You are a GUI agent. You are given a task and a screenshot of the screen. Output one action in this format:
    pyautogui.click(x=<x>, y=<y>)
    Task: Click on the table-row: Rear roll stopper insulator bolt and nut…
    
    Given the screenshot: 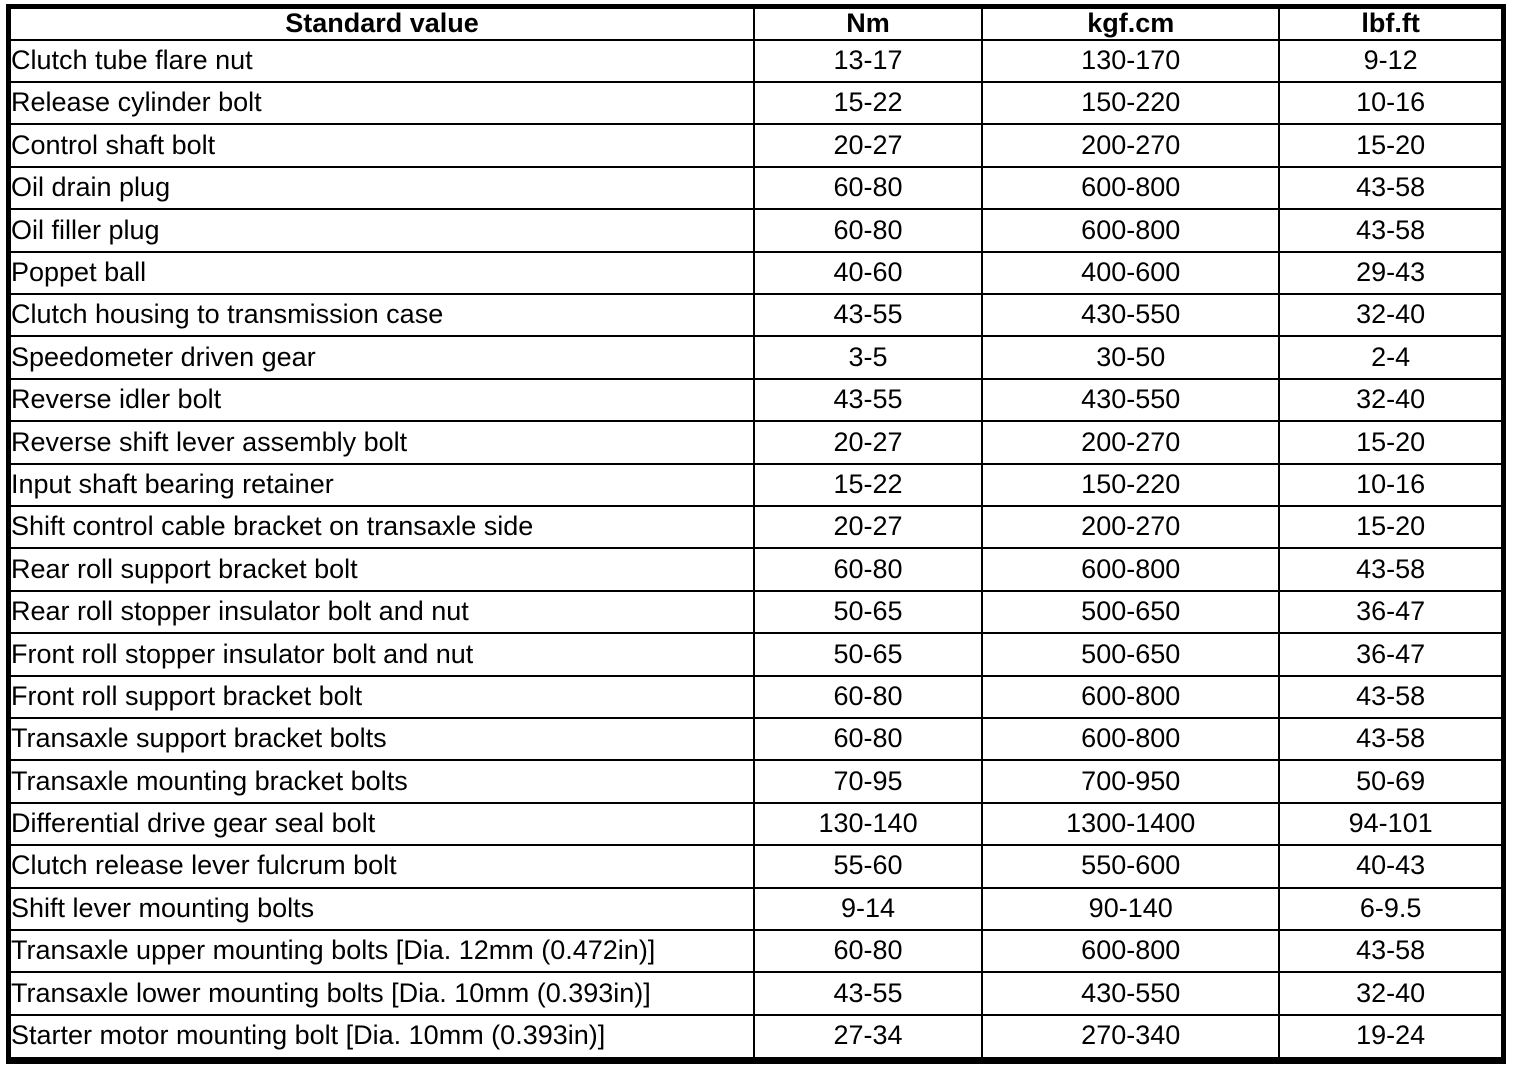 What is the action you would take?
    pyautogui.click(x=756, y=612)
    